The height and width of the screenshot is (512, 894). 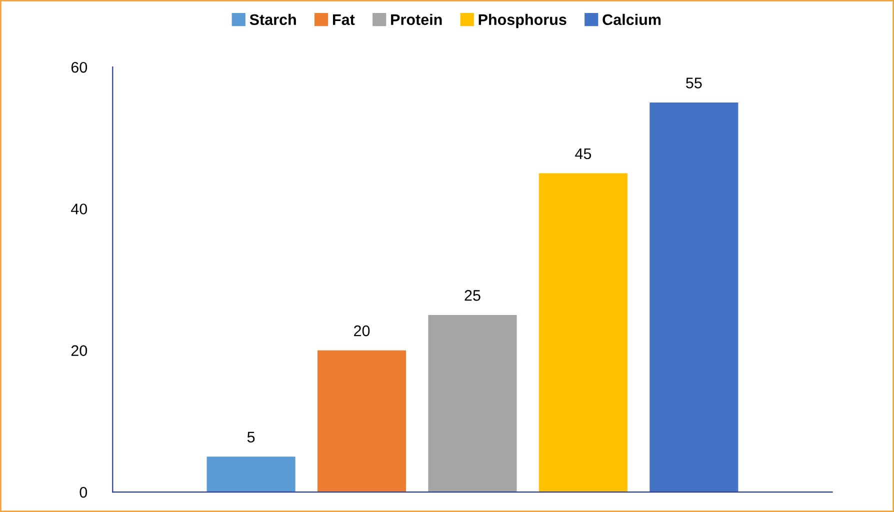 What do you see at coordinates (79, 67) in the screenshot?
I see `y-tick-label: 60` at bounding box center [79, 67].